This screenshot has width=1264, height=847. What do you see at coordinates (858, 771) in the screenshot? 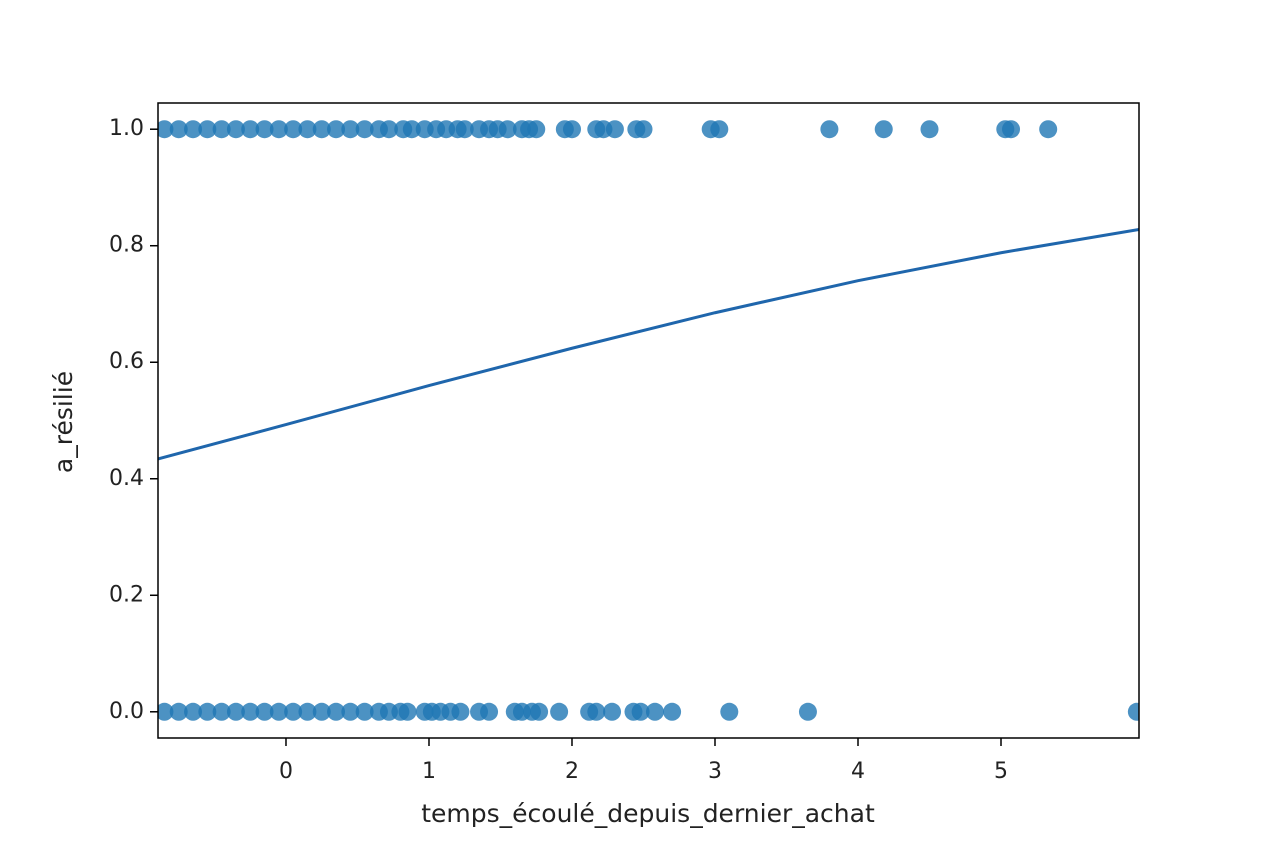
I see `x-tick-label: 4` at bounding box center [858, 771].